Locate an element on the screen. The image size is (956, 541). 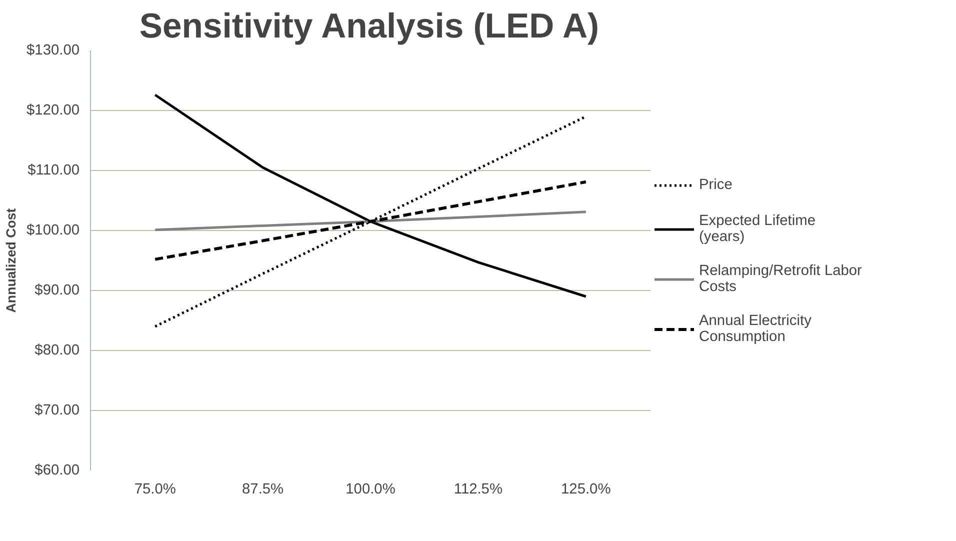
y-tick-label: $70.00 is located at coordinates (57, 410).